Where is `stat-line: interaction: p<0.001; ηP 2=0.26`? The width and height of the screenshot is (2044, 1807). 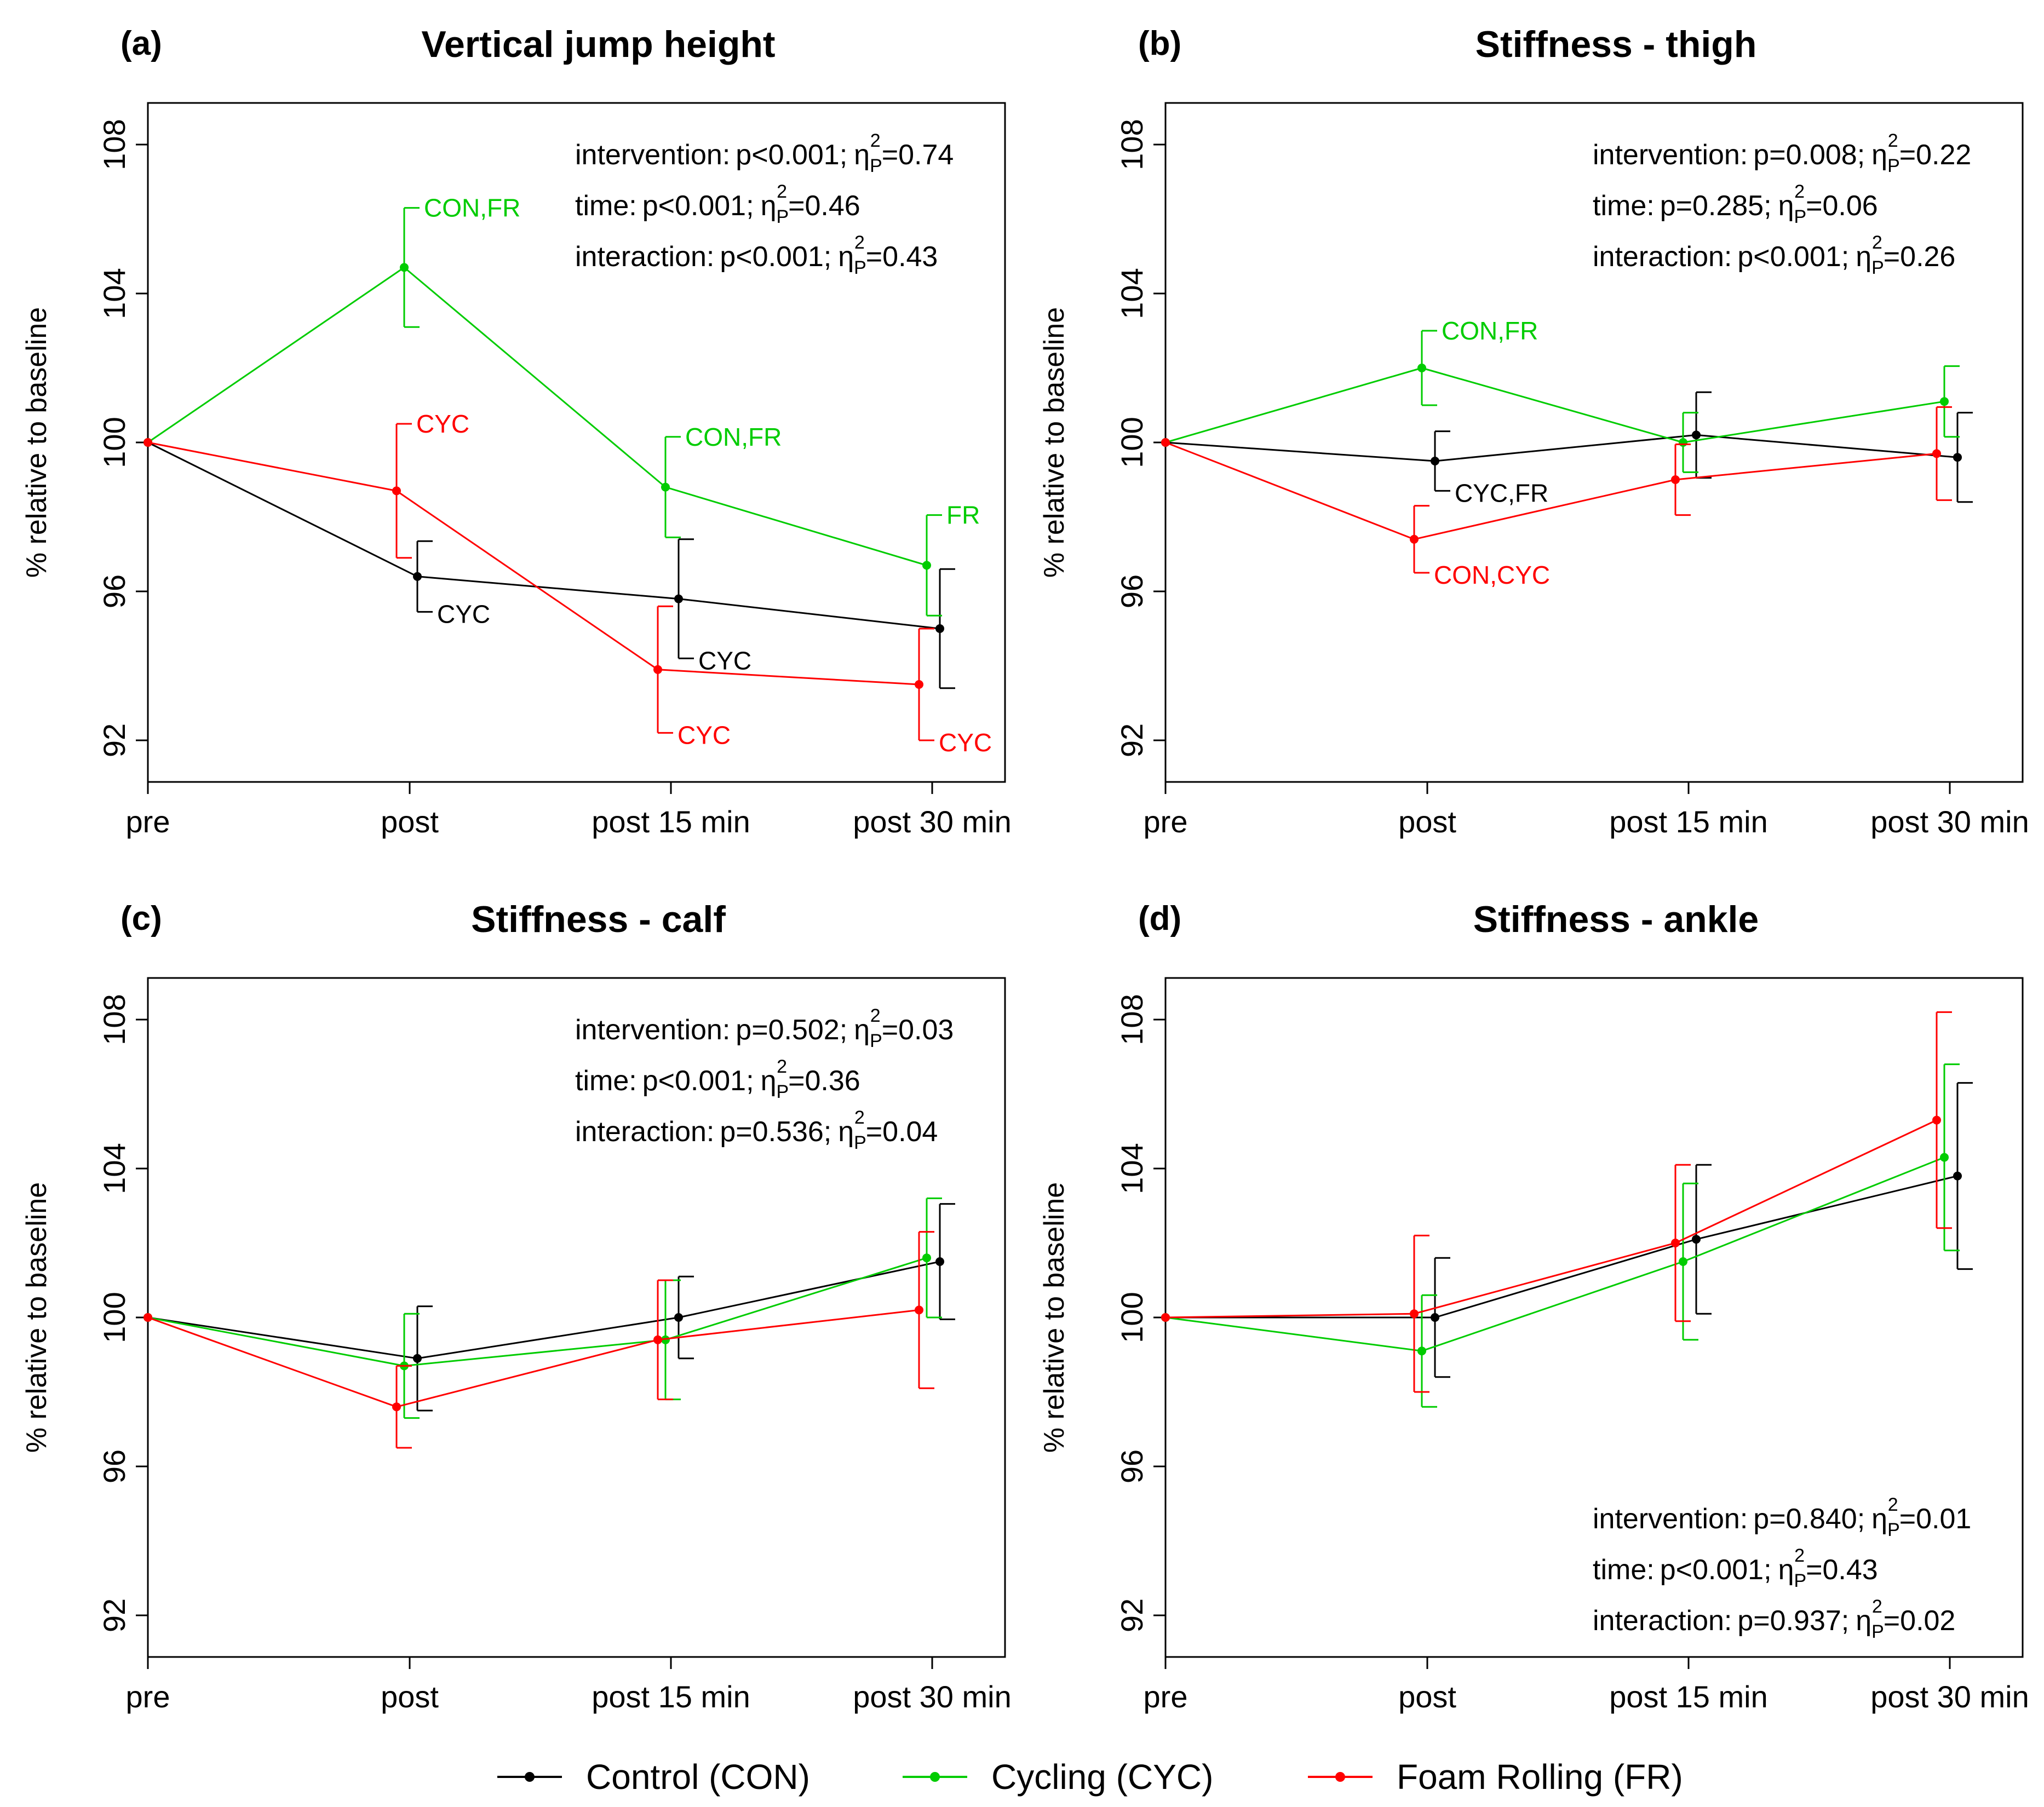
stat-line: interaction: p<0.001; ηP 2=0.26 is located at coordinates (1774, 255).